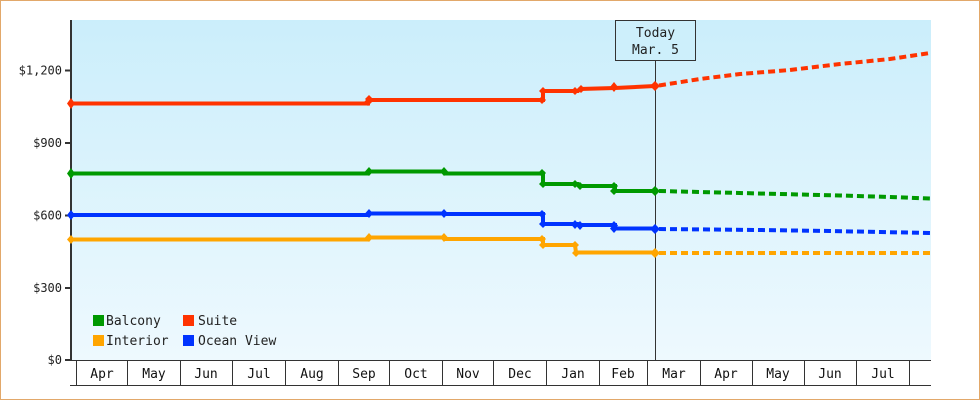  What do you see at coordinates (623, 374) in the screenshot?
I see `x-tick-feb: Feb` at bounding box center [623, 374].